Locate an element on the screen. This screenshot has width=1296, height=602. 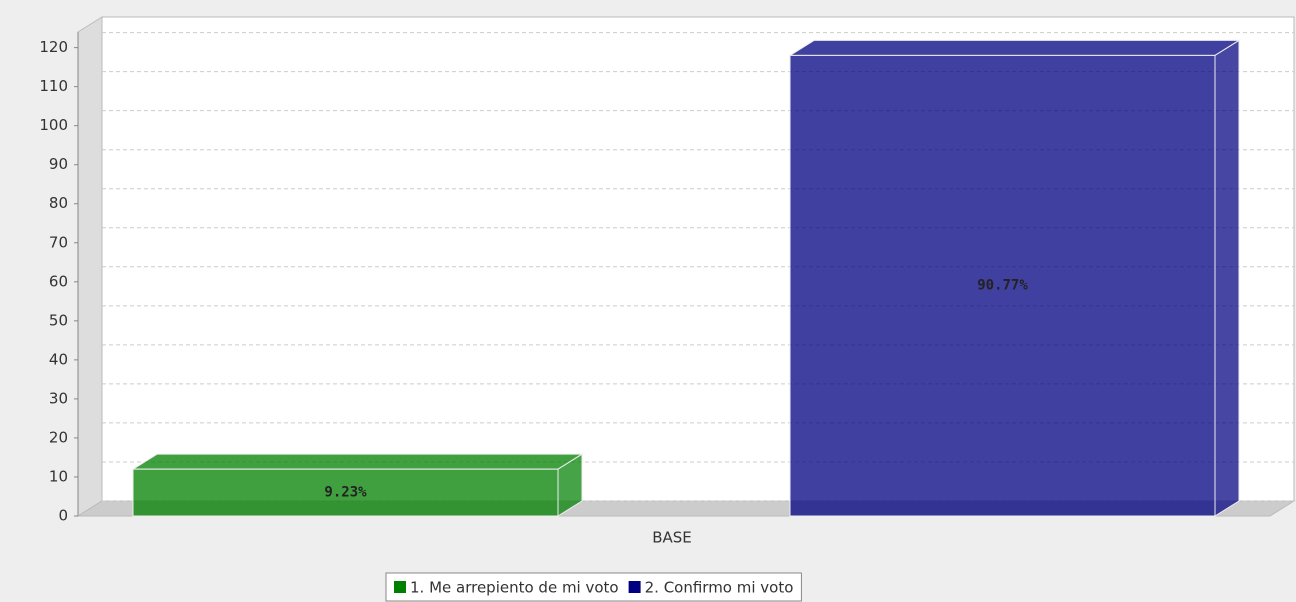
y-tick-label: 80 is located at coordinates (58, 203).